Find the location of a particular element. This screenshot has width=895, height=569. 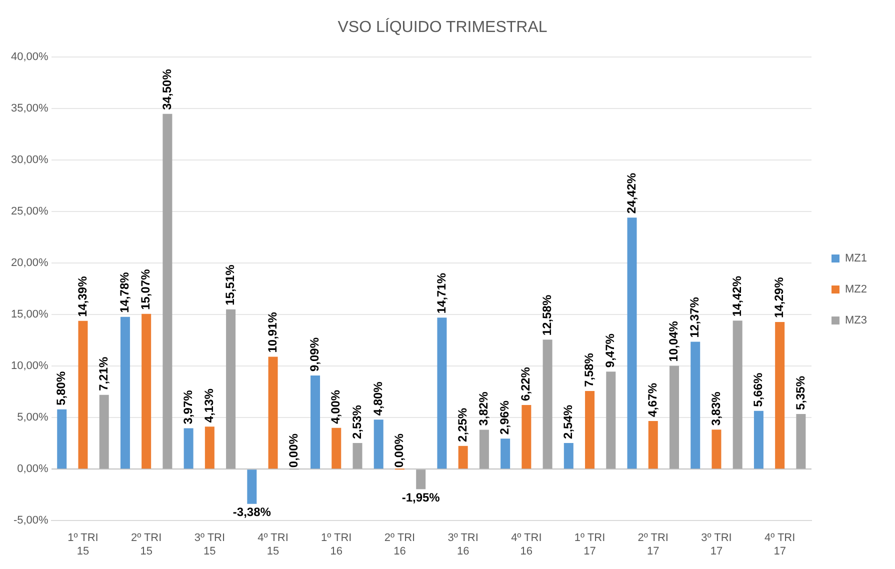

data-label: 14,39% is located at coordinates (82, 296).